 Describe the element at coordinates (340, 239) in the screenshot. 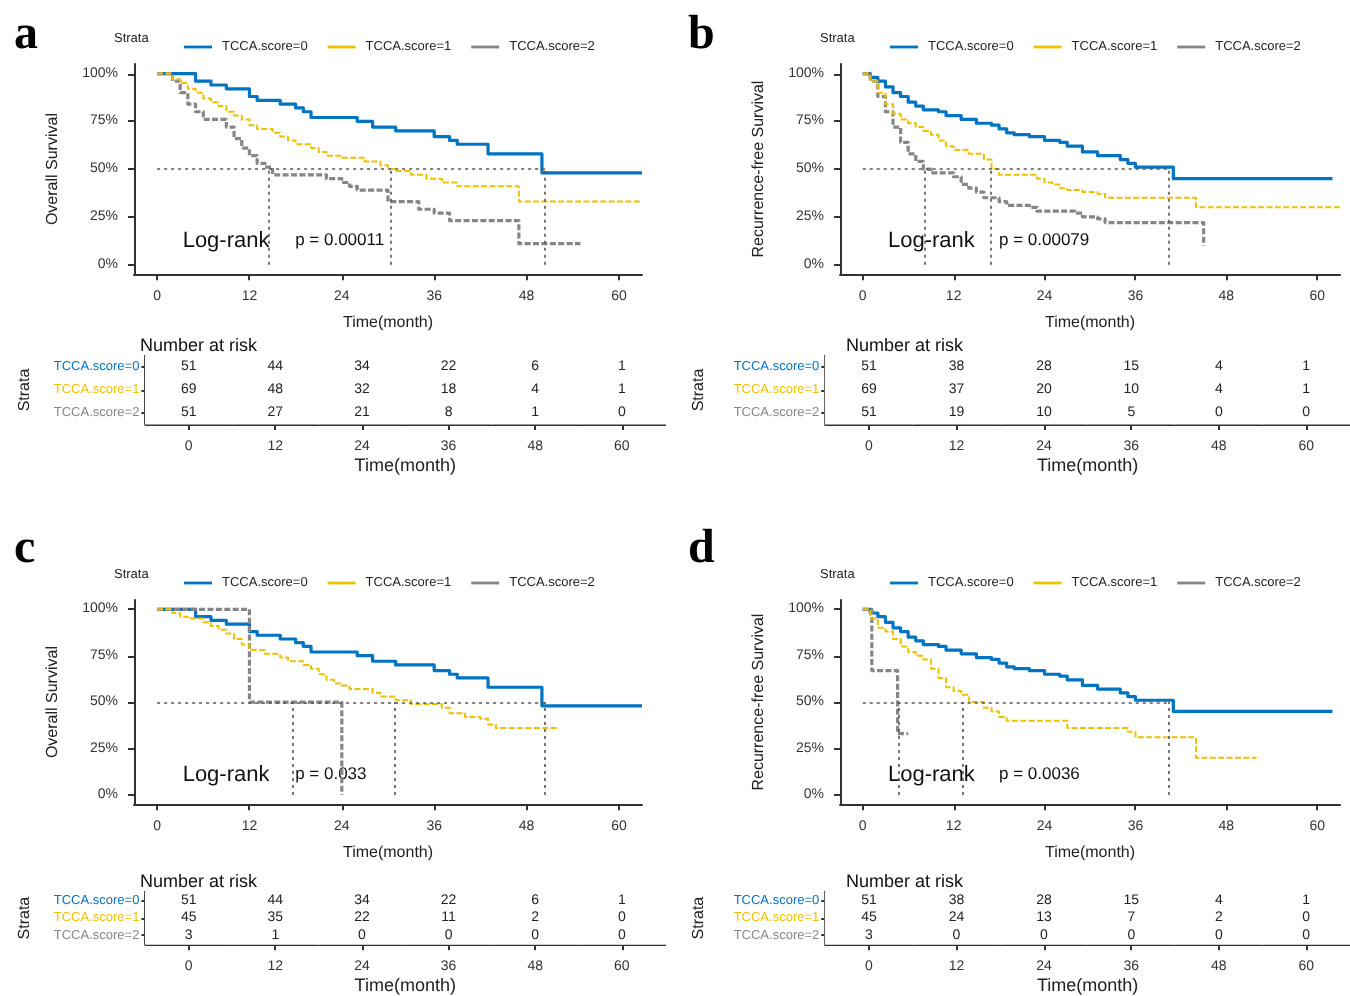

I see `annotation: p = 0.00011` at that location.